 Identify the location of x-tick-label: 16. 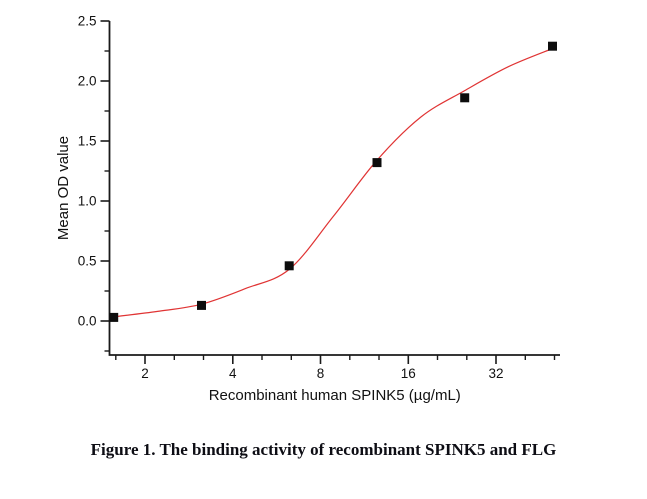
(408, 373).